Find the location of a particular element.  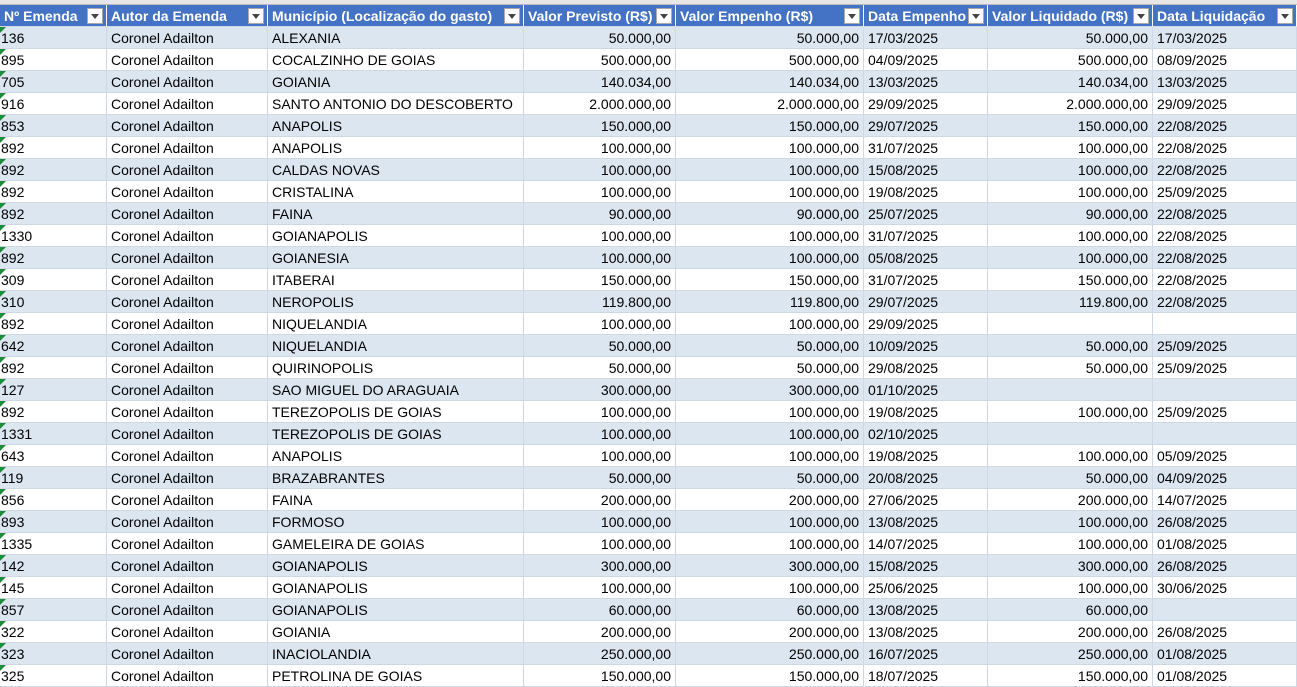

cell: CALDAS NOVAS is located at coordinates (396, 170).